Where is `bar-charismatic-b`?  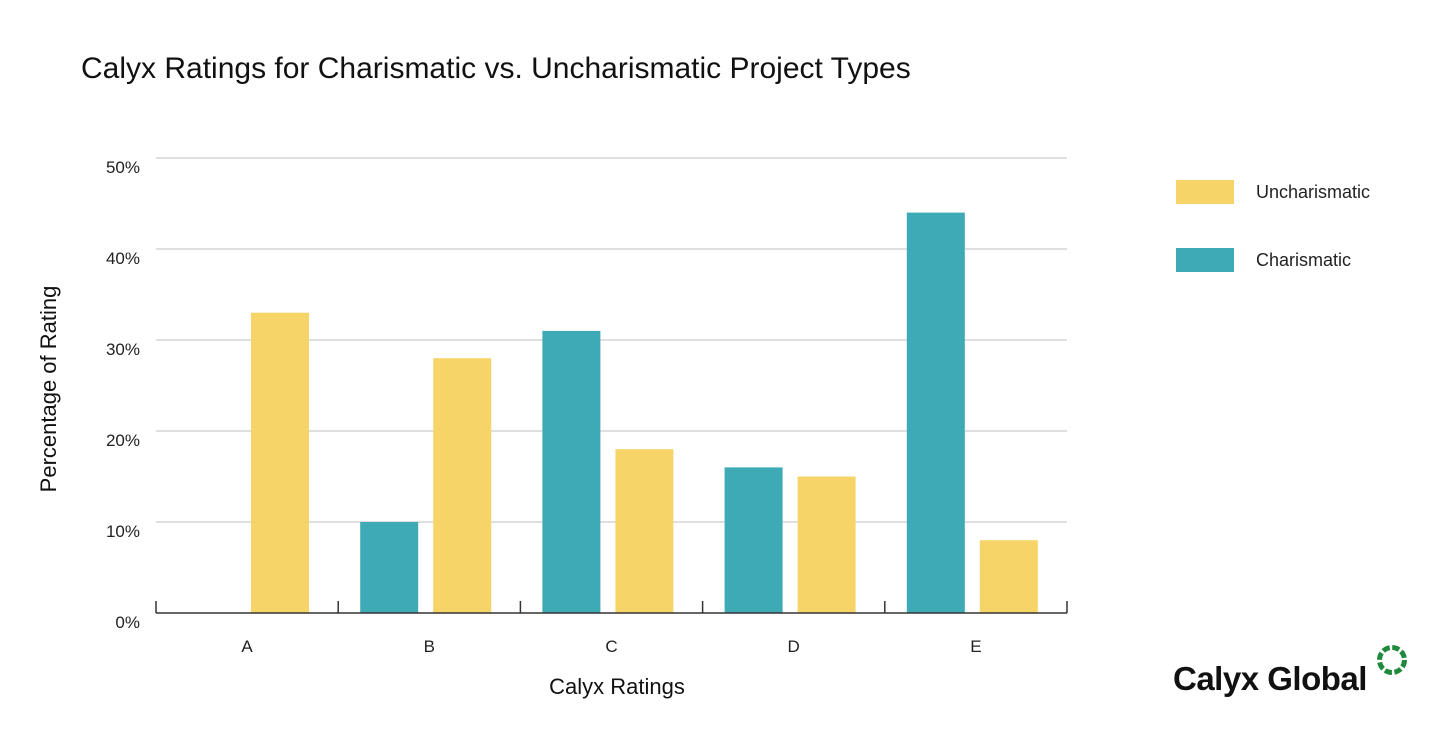
bar-charismatic-b is located at coordinates (389, 567).